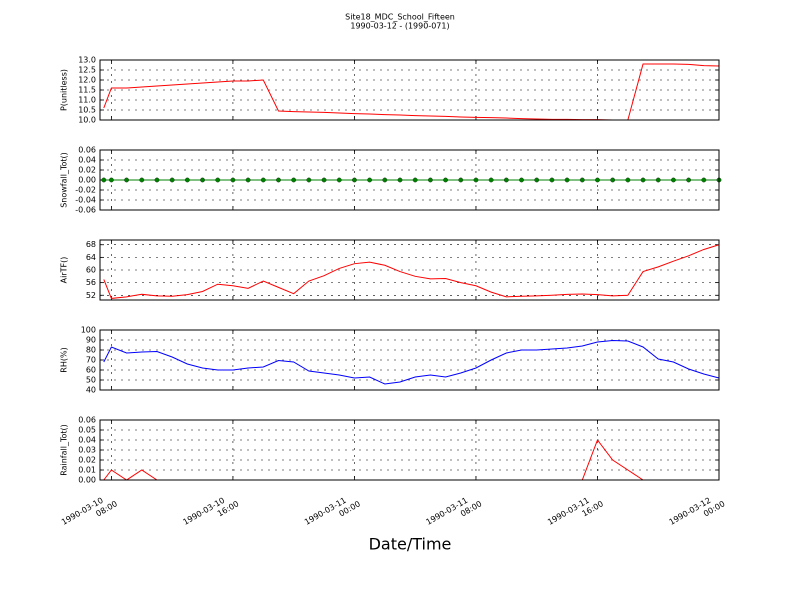 The height and width of the screenshot is (600, 800). I want to click on y-tick-label: 0.01, so click(87, 470).